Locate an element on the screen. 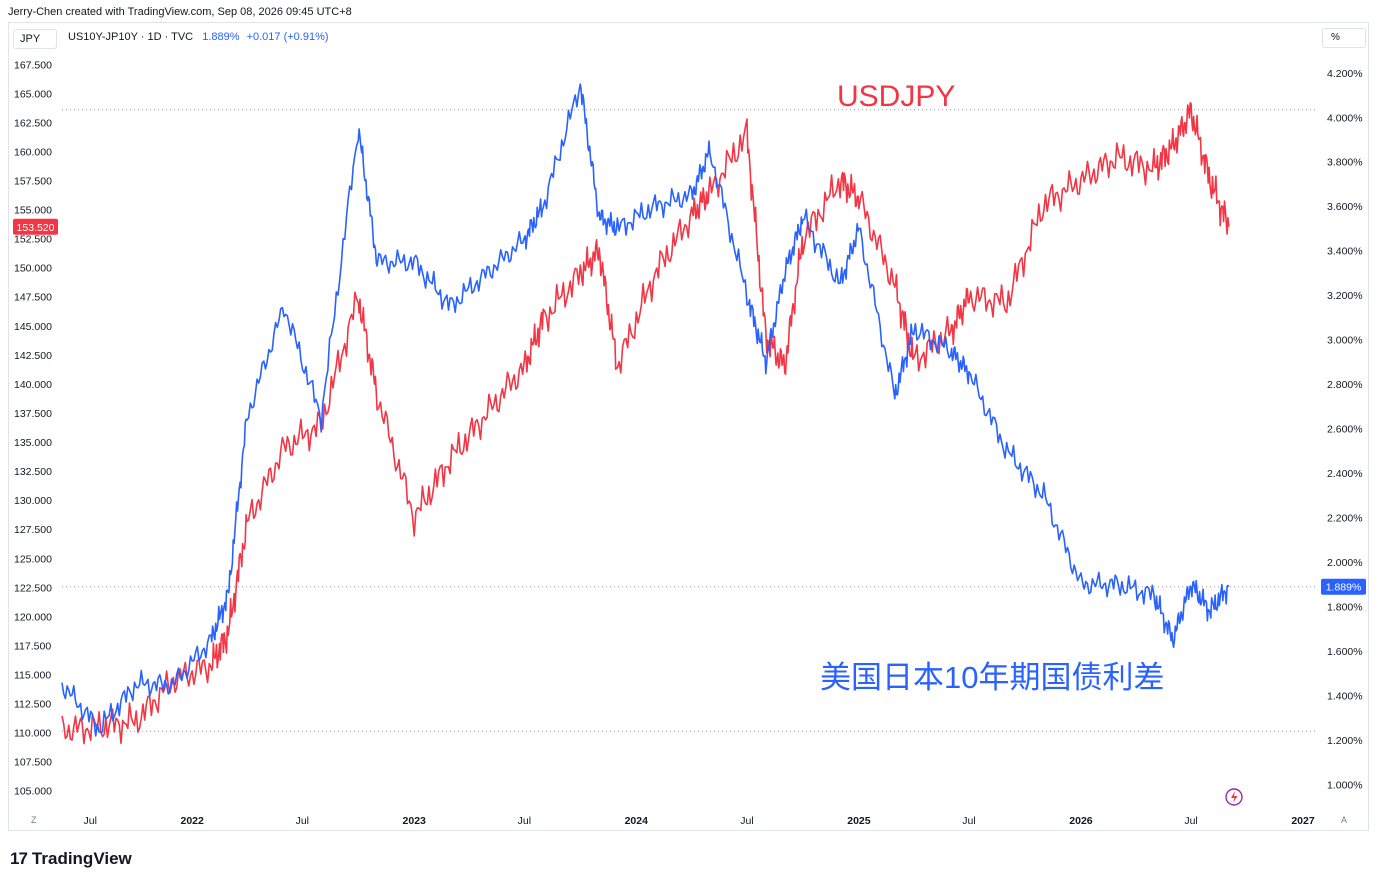  left-tick-label: 160.000 is located at coordinates (33, 152).